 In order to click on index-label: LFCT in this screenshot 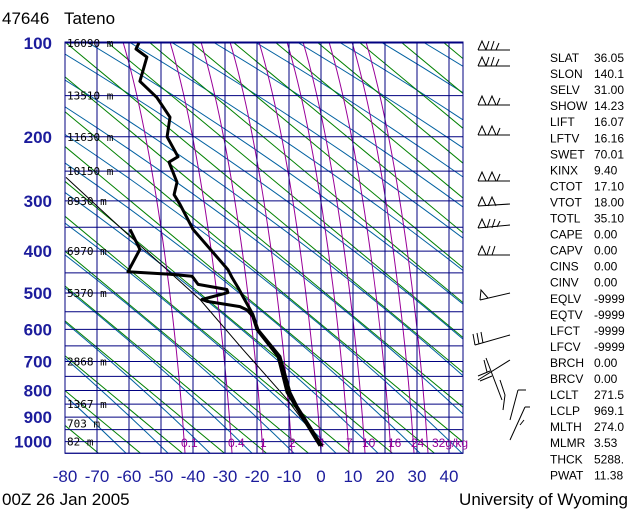, I will do `click(565, 331)`.